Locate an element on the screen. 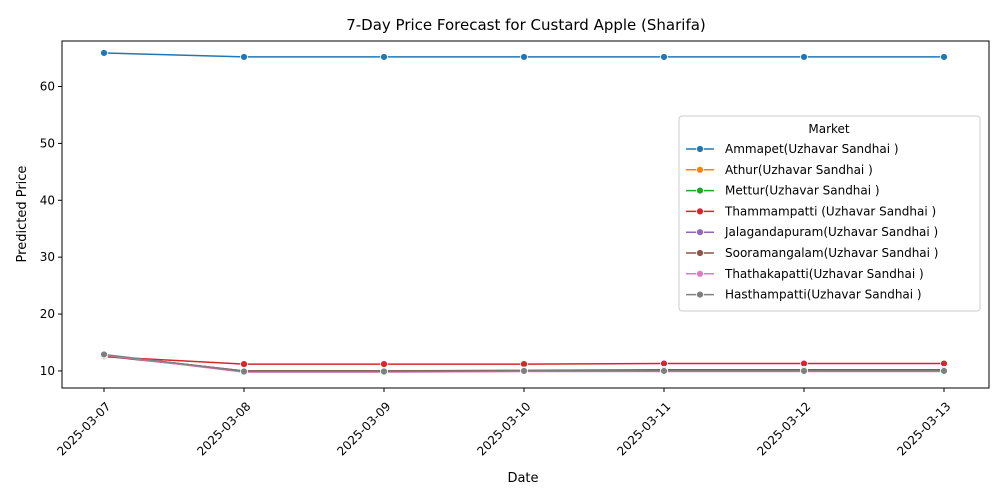 The image size is (1000, 500). x-tick-label: 2025-03-08 is located at coordinates (223, 428).